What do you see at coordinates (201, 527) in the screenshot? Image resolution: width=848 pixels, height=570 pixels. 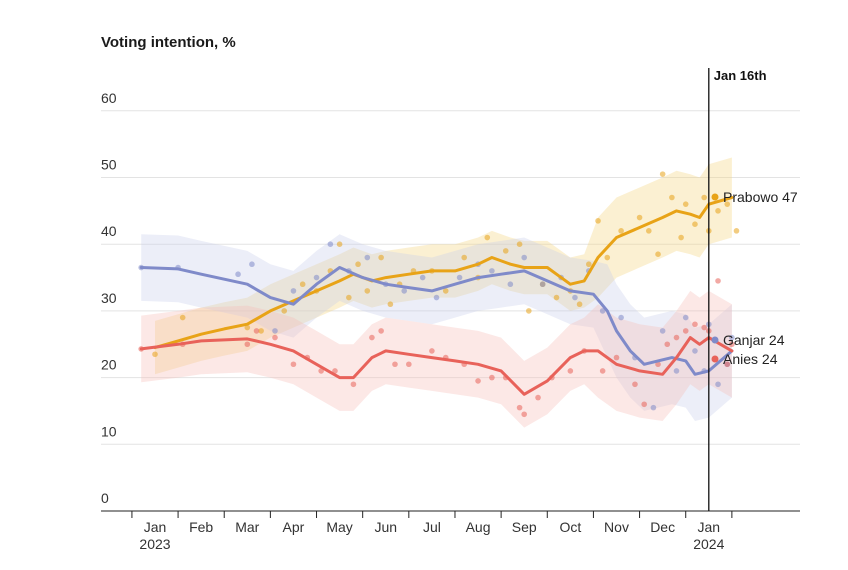 I see `x-tick-label-1: Feb` at bounding box center [201, 527].